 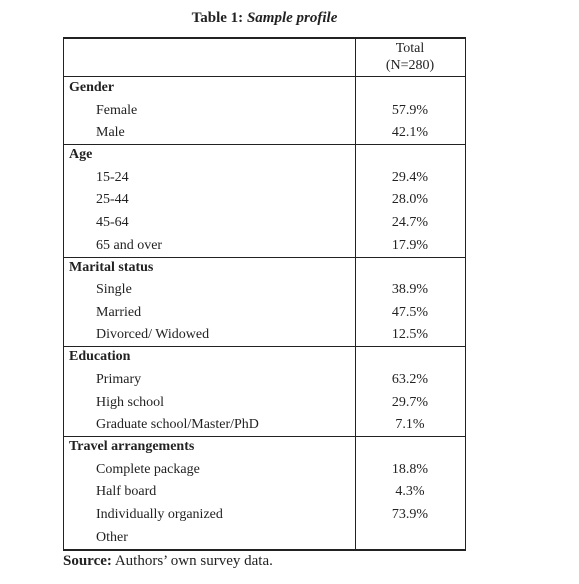 What do you see at coordinates (177, 425) in the screenshot?
I see `row-label: Graduate school/Master/PhD` at bounding box center [177, 425].